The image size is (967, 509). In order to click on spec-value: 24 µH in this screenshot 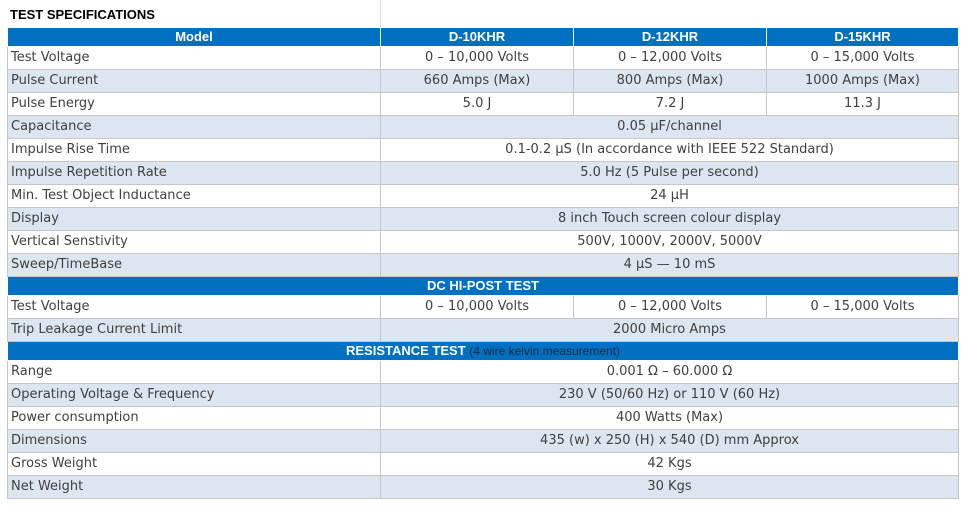, I will do `click(669, 196)`.